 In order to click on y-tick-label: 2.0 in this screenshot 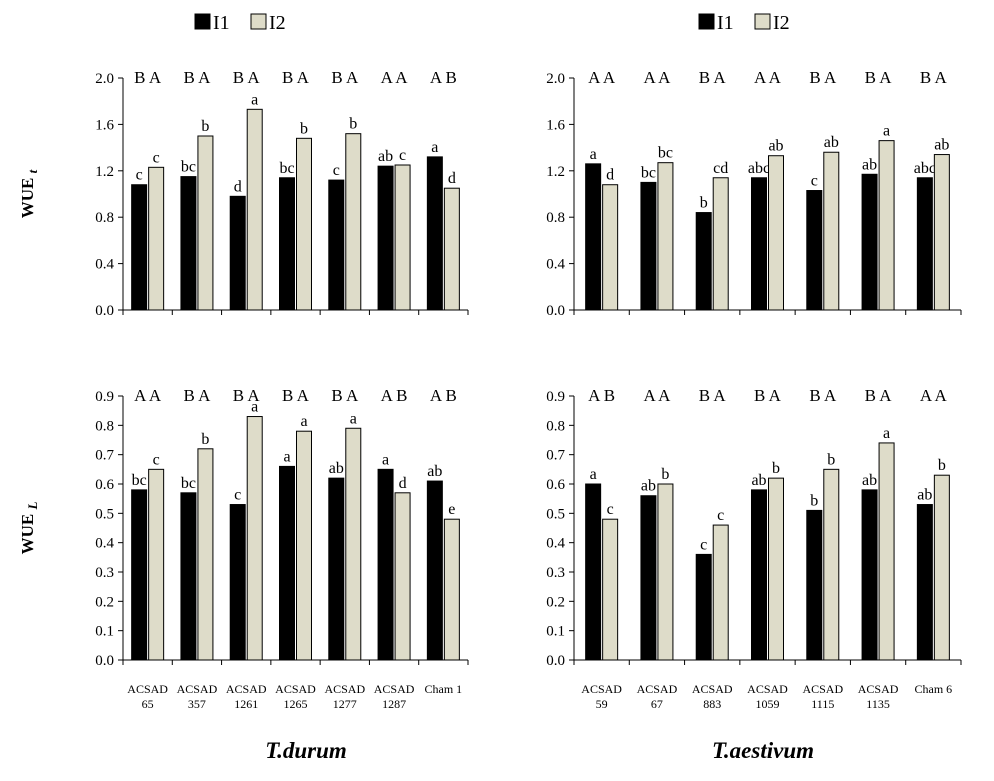, I will do `click(555, 79)`.